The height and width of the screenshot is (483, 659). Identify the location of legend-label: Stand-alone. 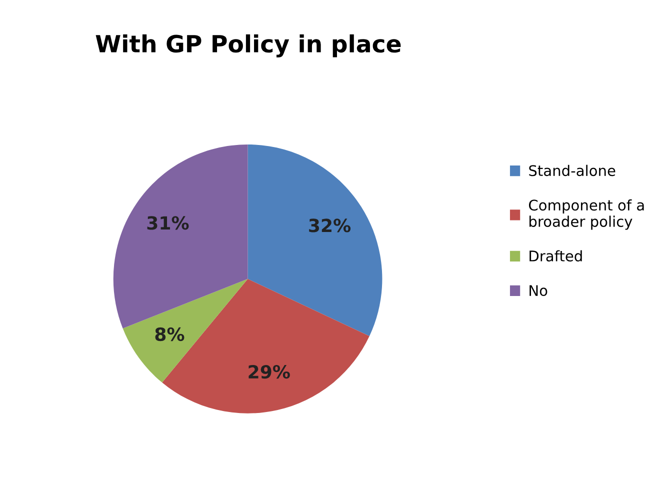
(572, 170).